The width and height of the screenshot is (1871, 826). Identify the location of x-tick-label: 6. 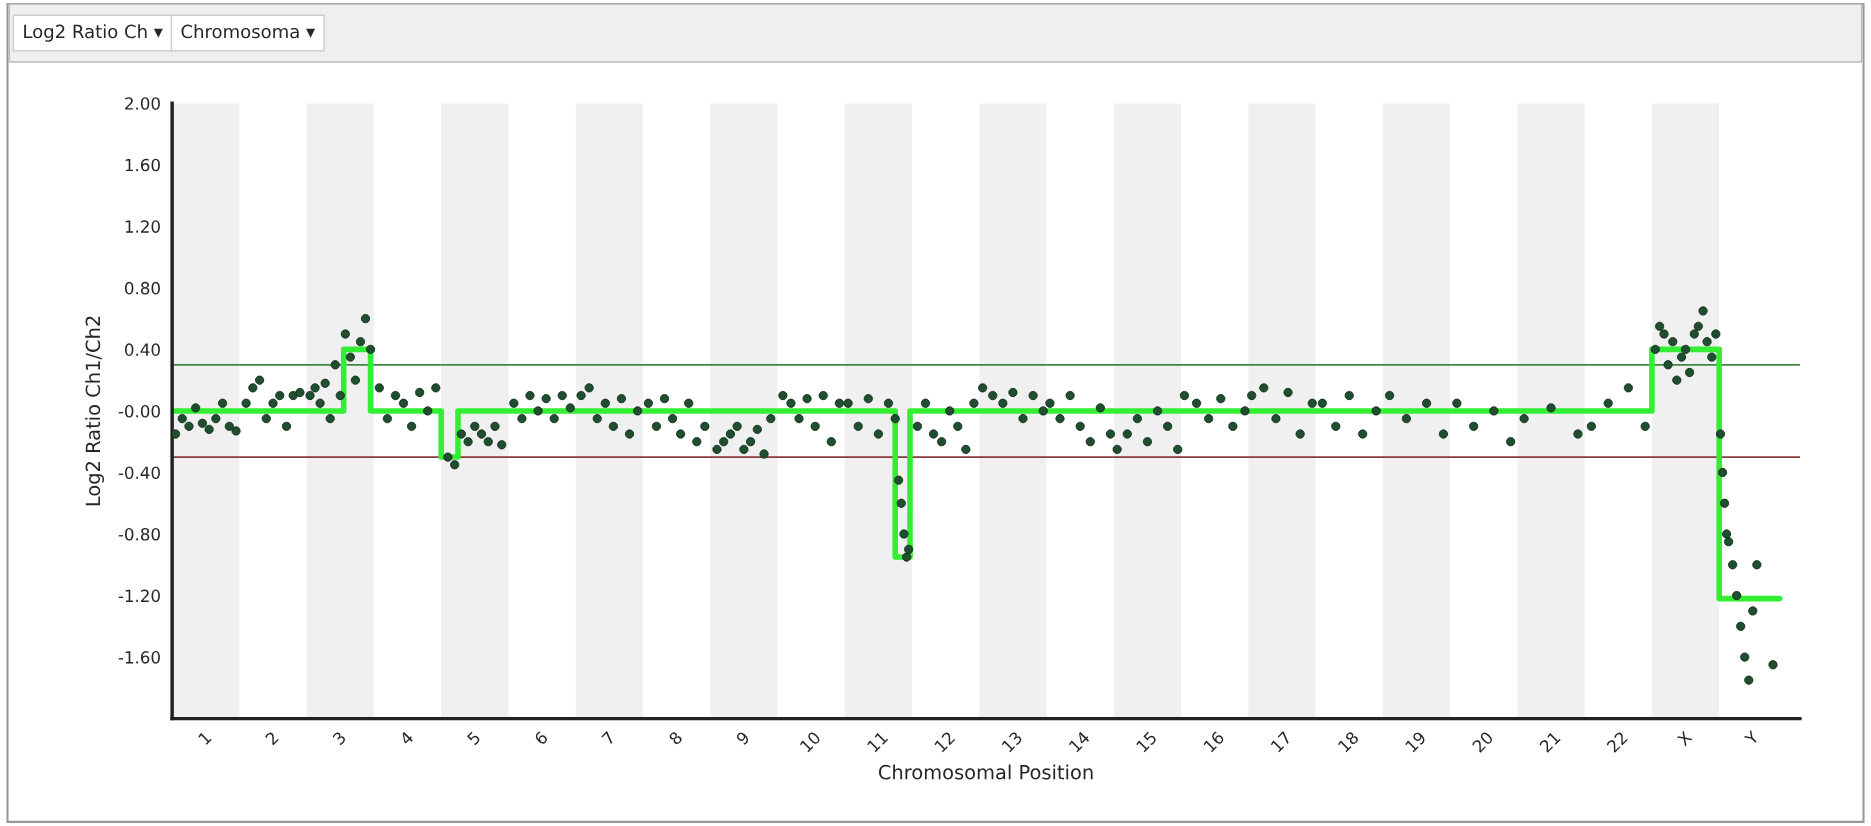
(541, 738).